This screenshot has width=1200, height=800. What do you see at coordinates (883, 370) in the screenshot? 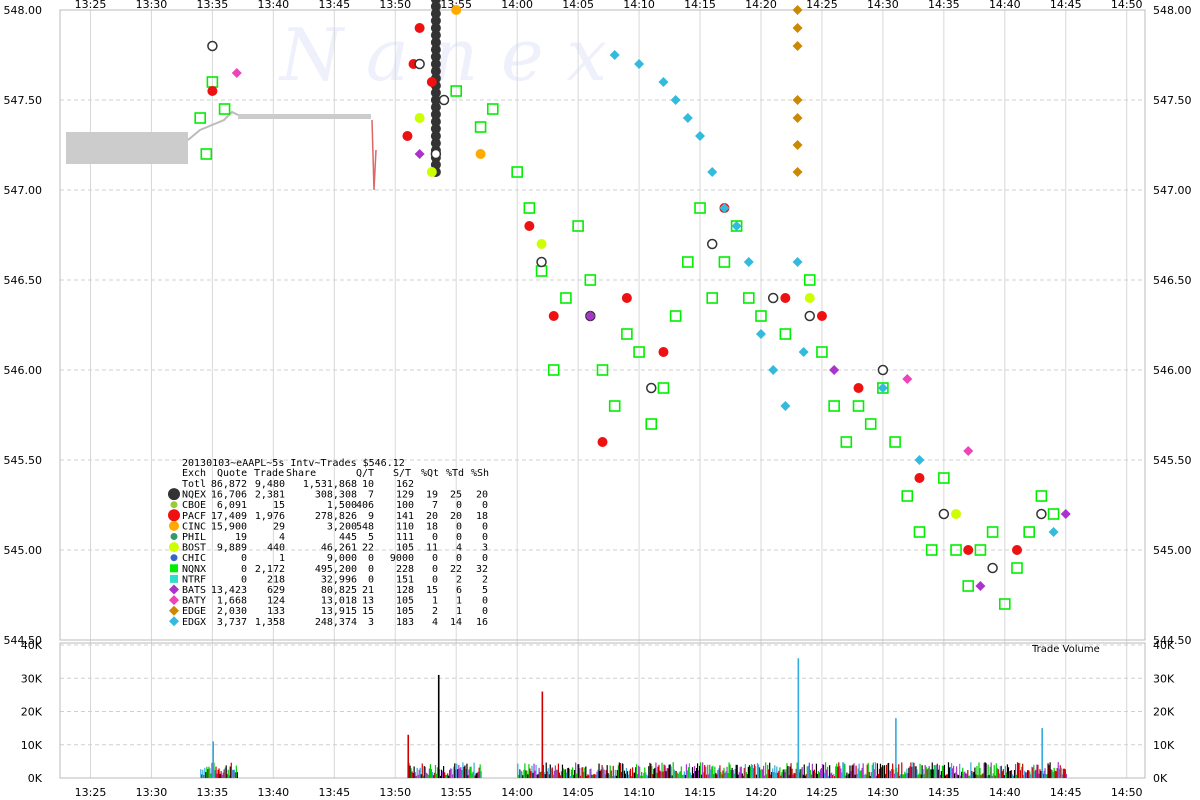
I see `nqex-point` at bounding box center [883, 370].